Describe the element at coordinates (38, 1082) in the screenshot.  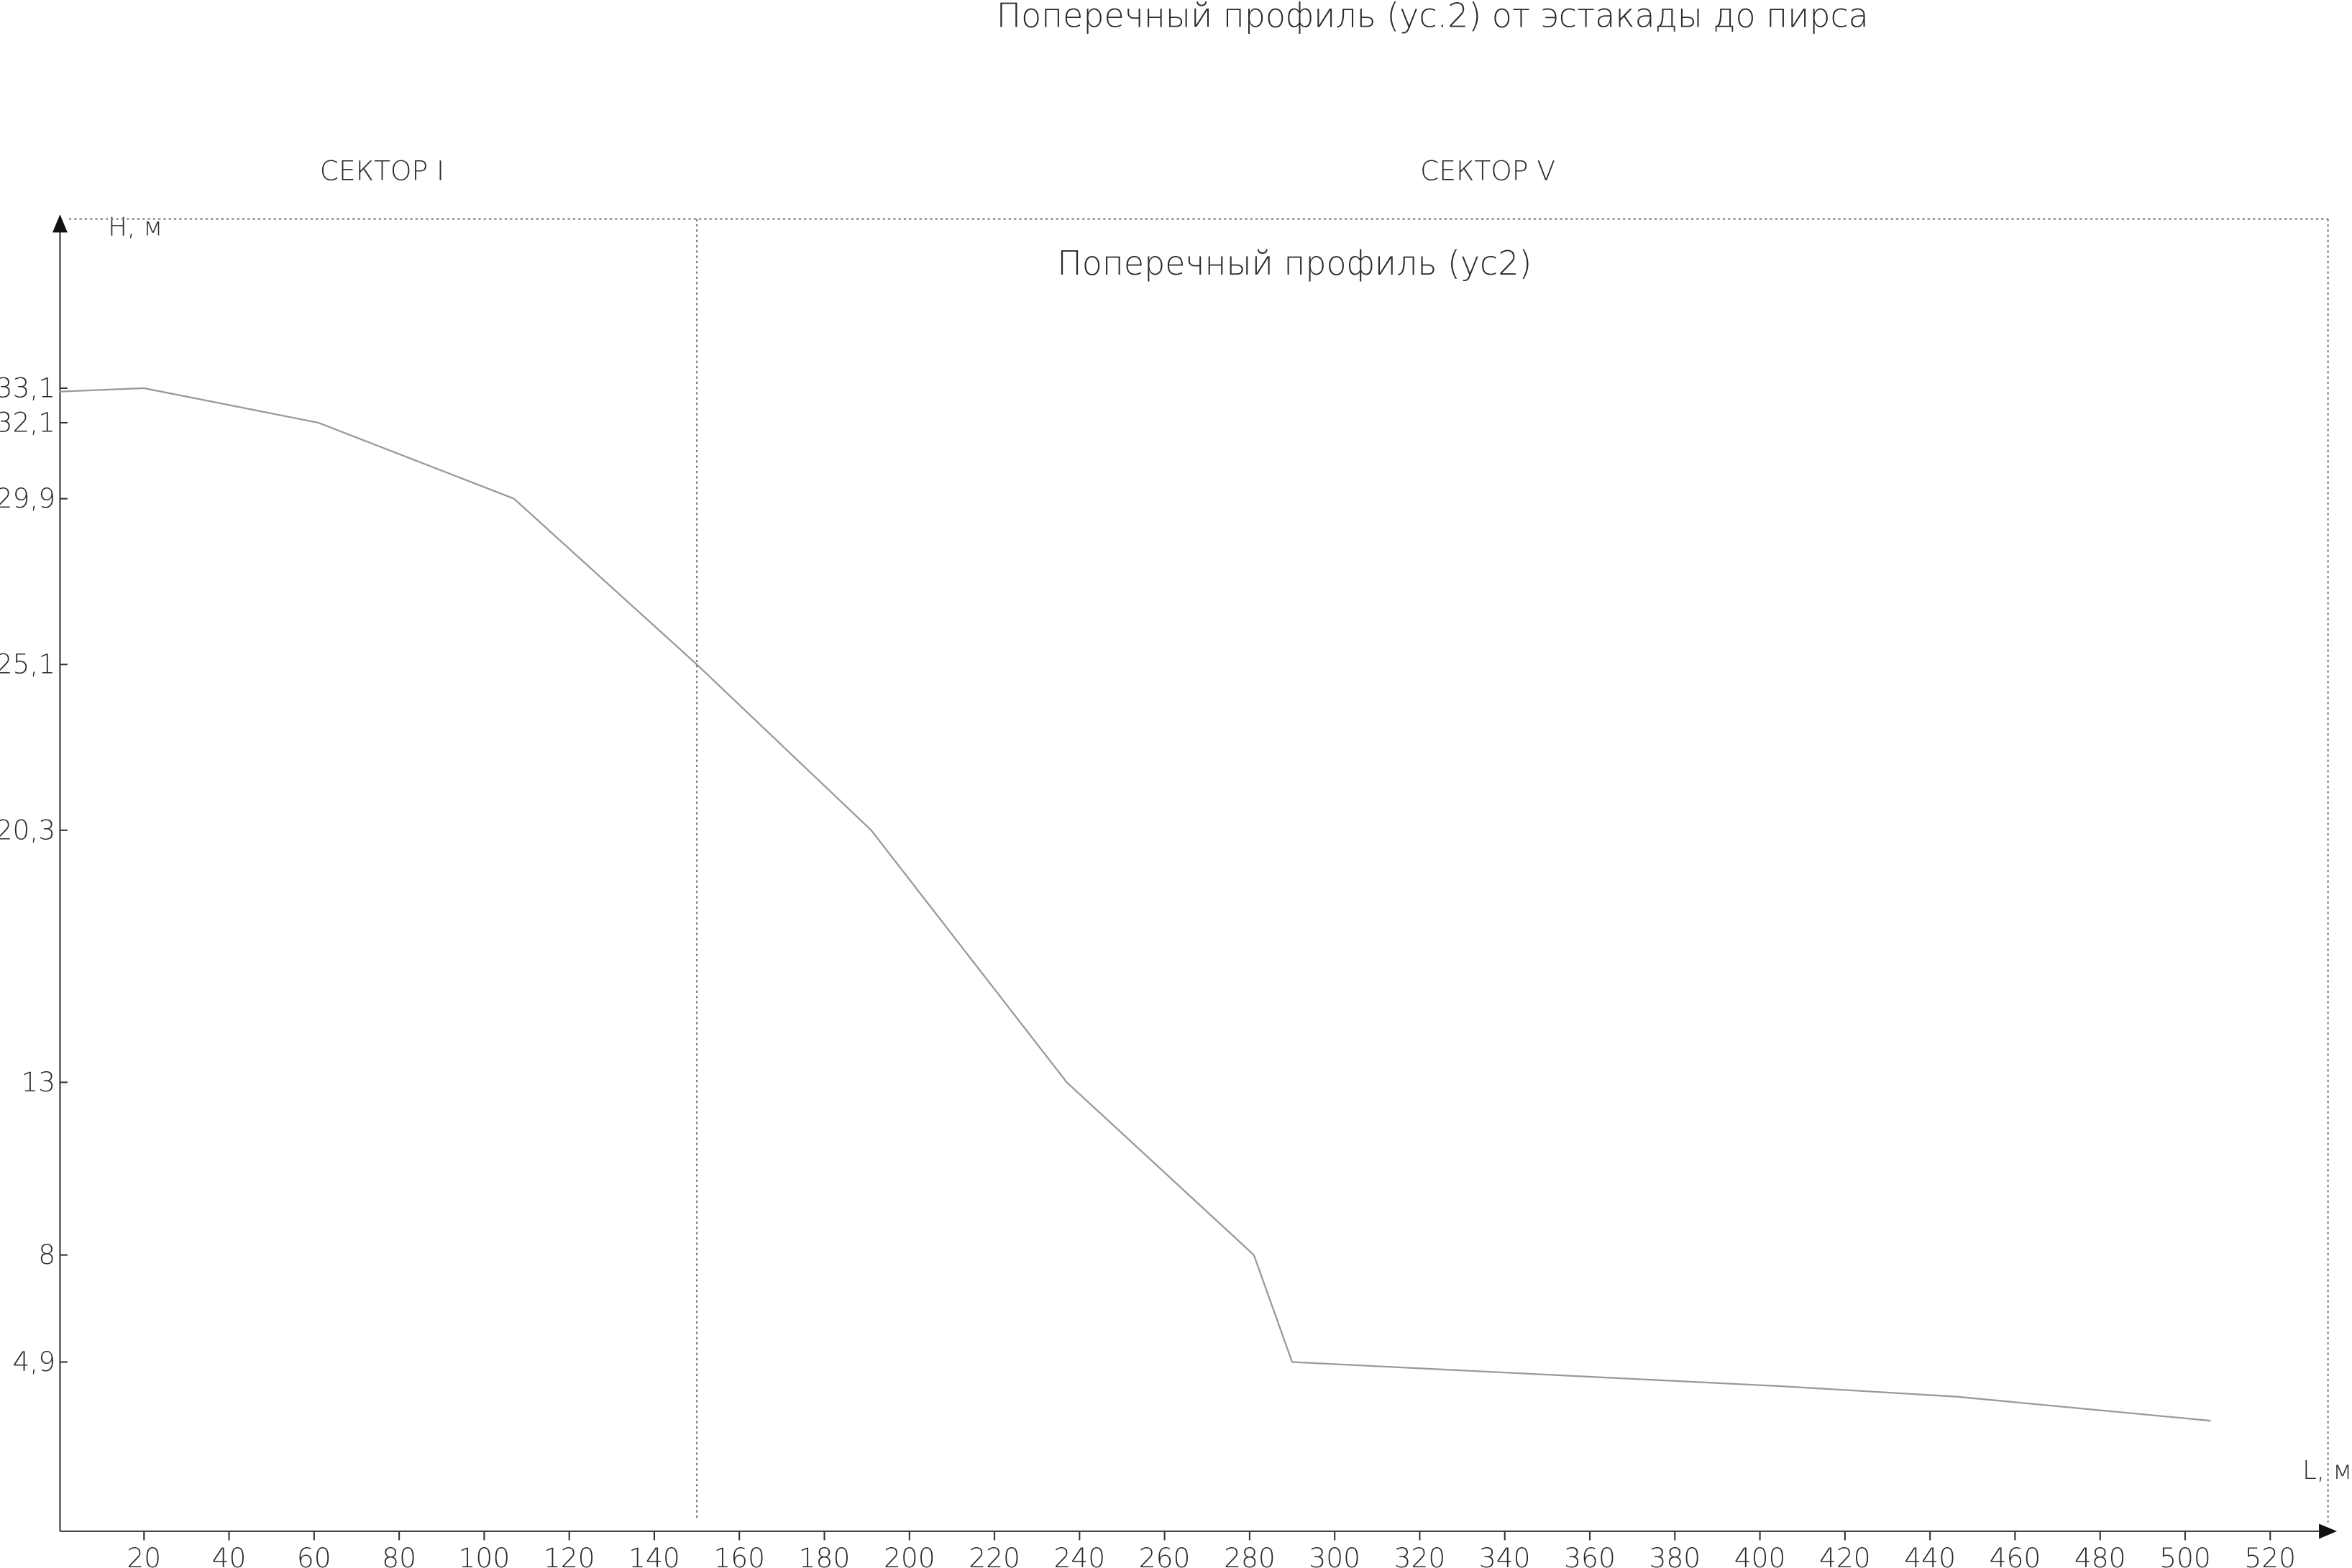
I see `y-tick-label: 13` at that location.